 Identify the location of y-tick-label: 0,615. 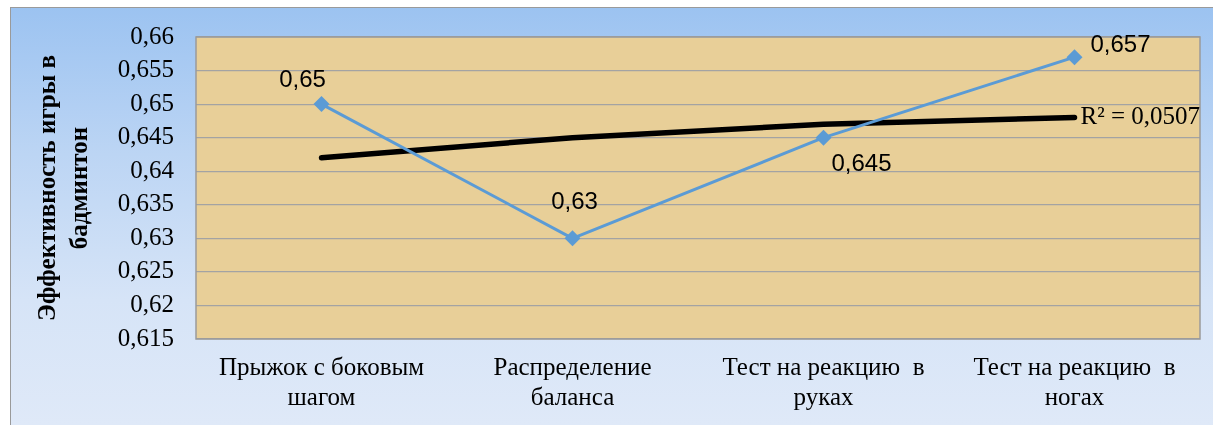
(145, 337).